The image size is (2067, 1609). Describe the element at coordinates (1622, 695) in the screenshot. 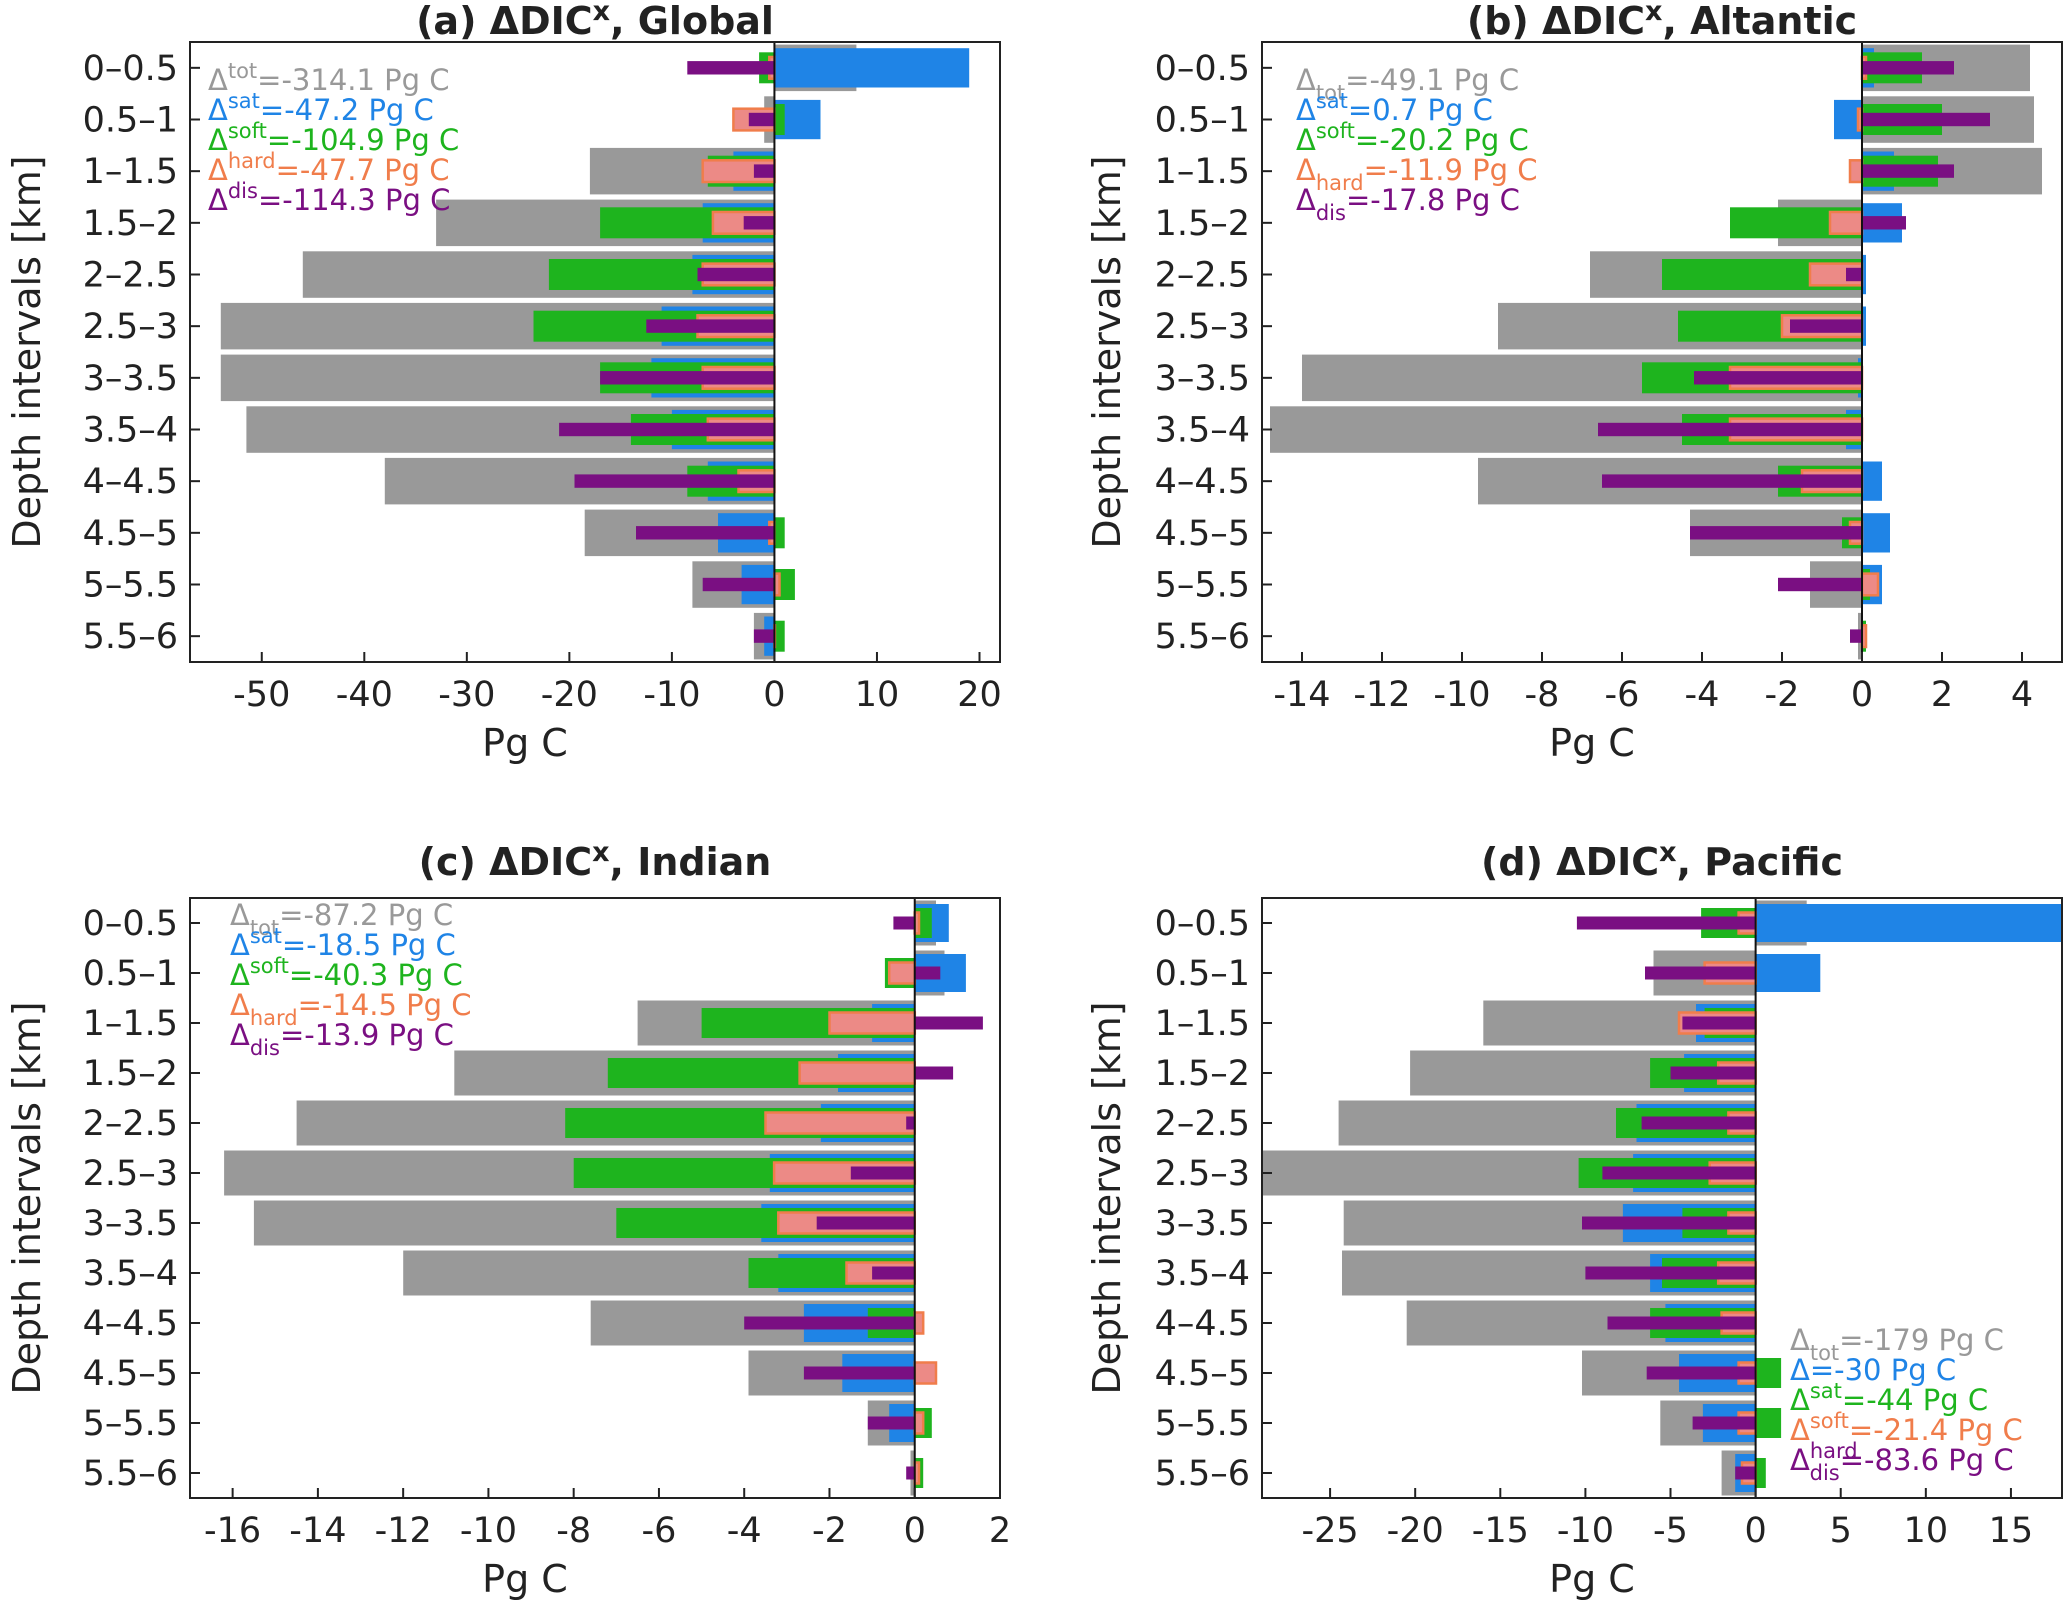

I see `x-tick-label: -6` at that location.